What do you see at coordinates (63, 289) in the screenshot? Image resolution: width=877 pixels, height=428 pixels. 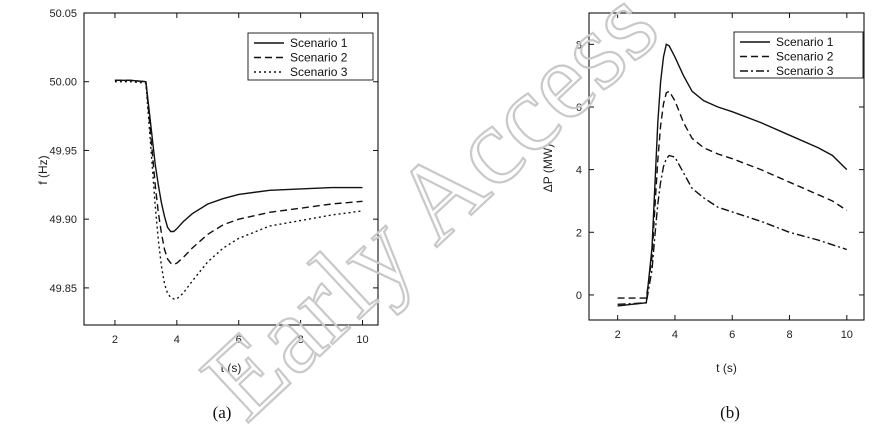 I see `y-tick-label: 49.85` at bounding box center [63, 289].